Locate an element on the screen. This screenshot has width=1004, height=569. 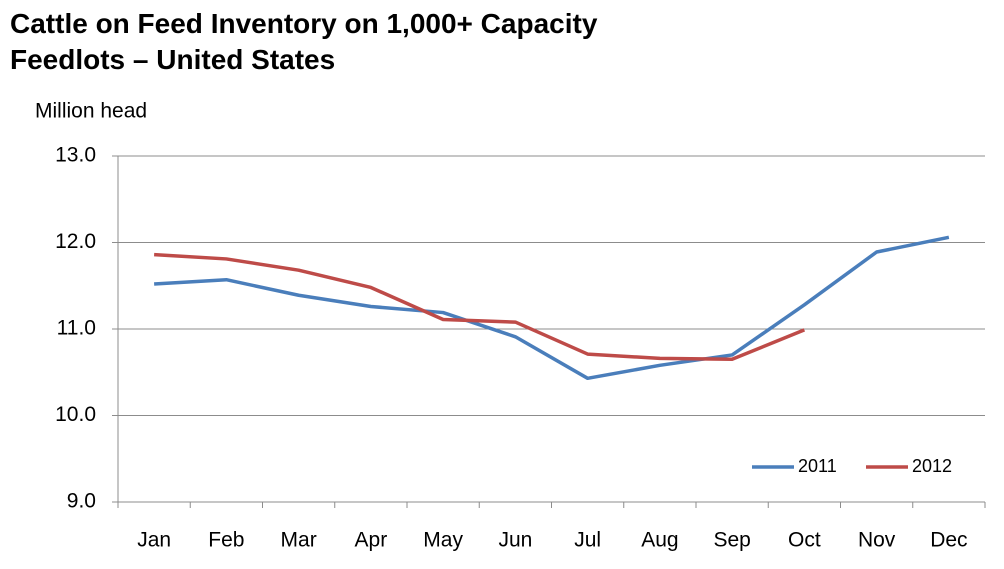
y-tick-label: 12.0 is located at coordinates (75, 241).